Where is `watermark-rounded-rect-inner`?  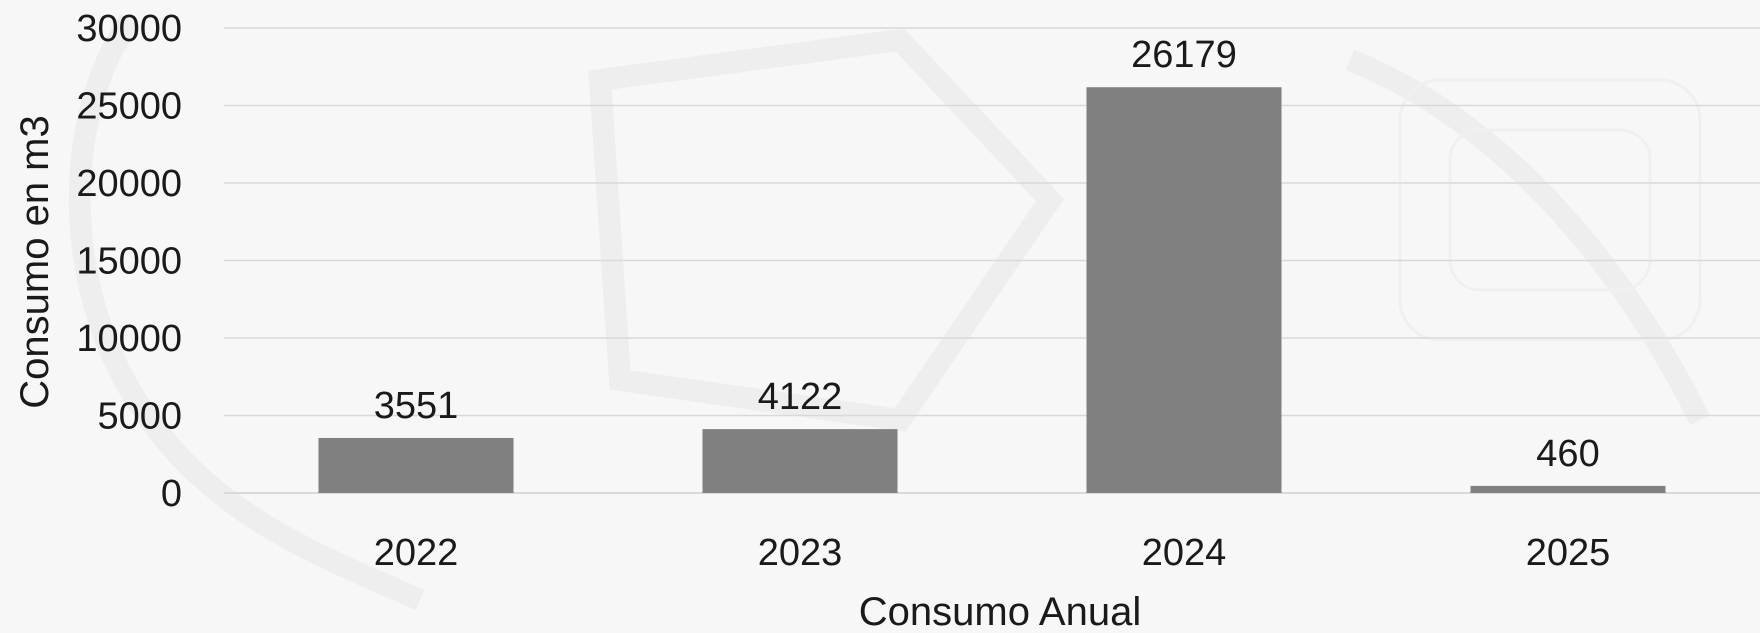
watermark-rounded-rect-inner is located at coordinates (1550, 210).